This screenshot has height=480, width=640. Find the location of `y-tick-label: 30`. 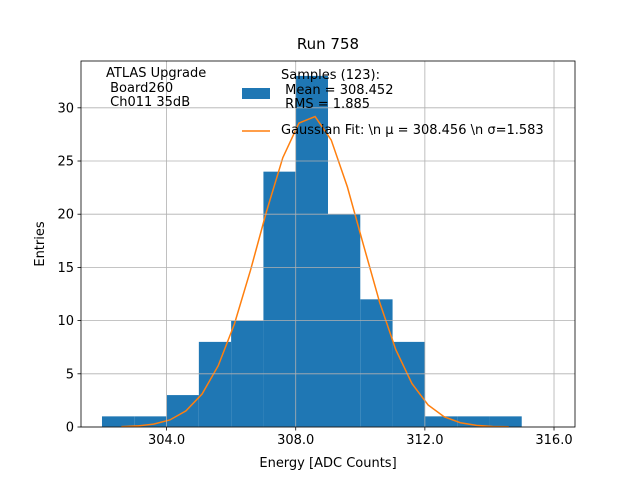

y-tick-label: 30 is located at coordinates (65, 108).